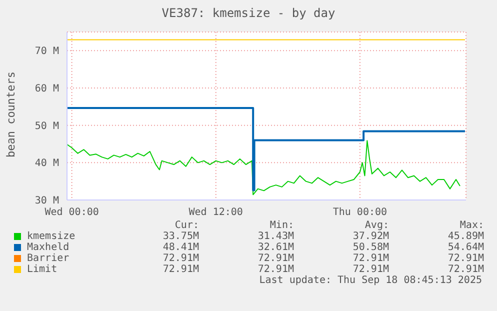 This screenshot has width=497, height=311. What do you see at coordinates (180, 236) in the screenshot?
I see `text: 33.75M` at bounding box center [180, 236].